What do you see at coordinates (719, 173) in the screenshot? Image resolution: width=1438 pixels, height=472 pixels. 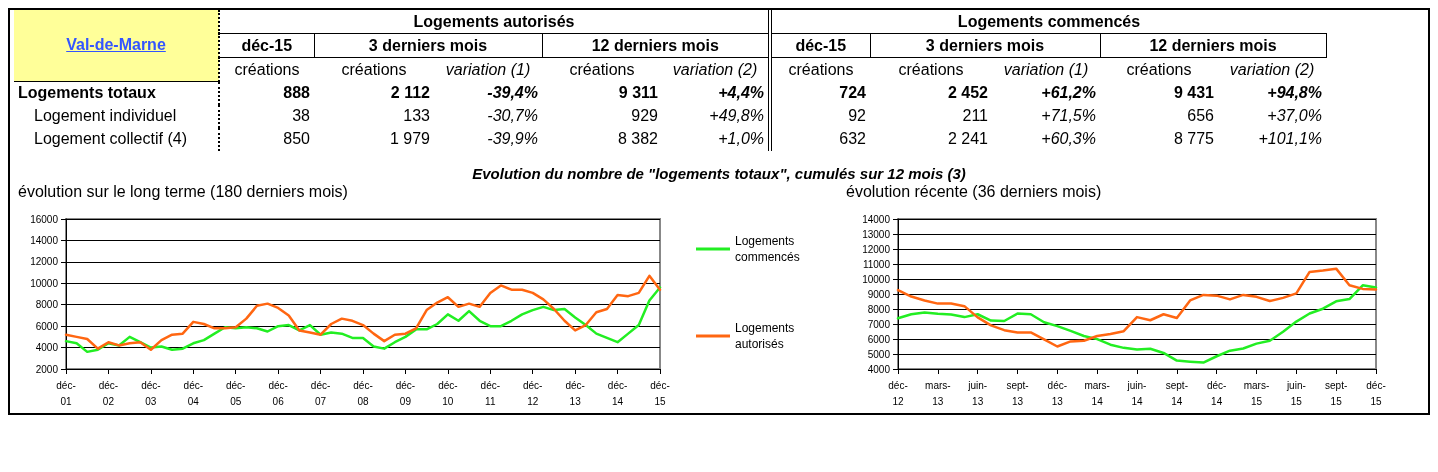 I see `text: Evolution du nombre de "logements totaux", cumulés sur 12 mois (3)` at bounding box center [719, 173].